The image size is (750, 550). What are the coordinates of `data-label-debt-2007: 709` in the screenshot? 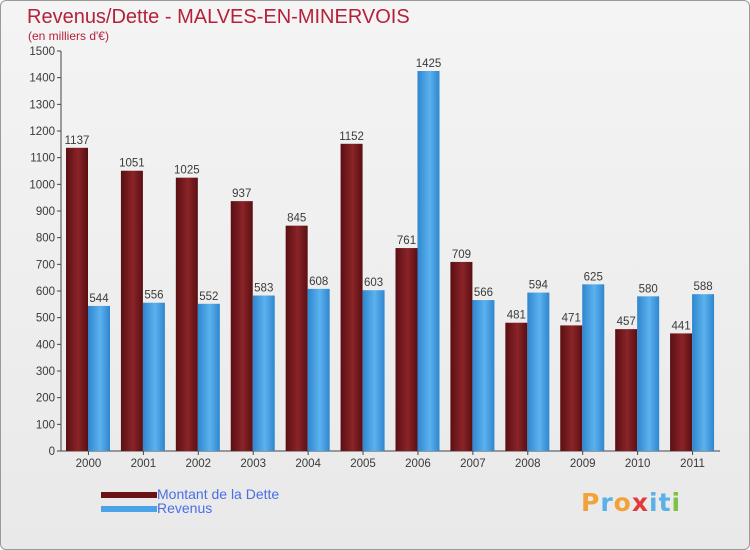 It's located at (461, 255).